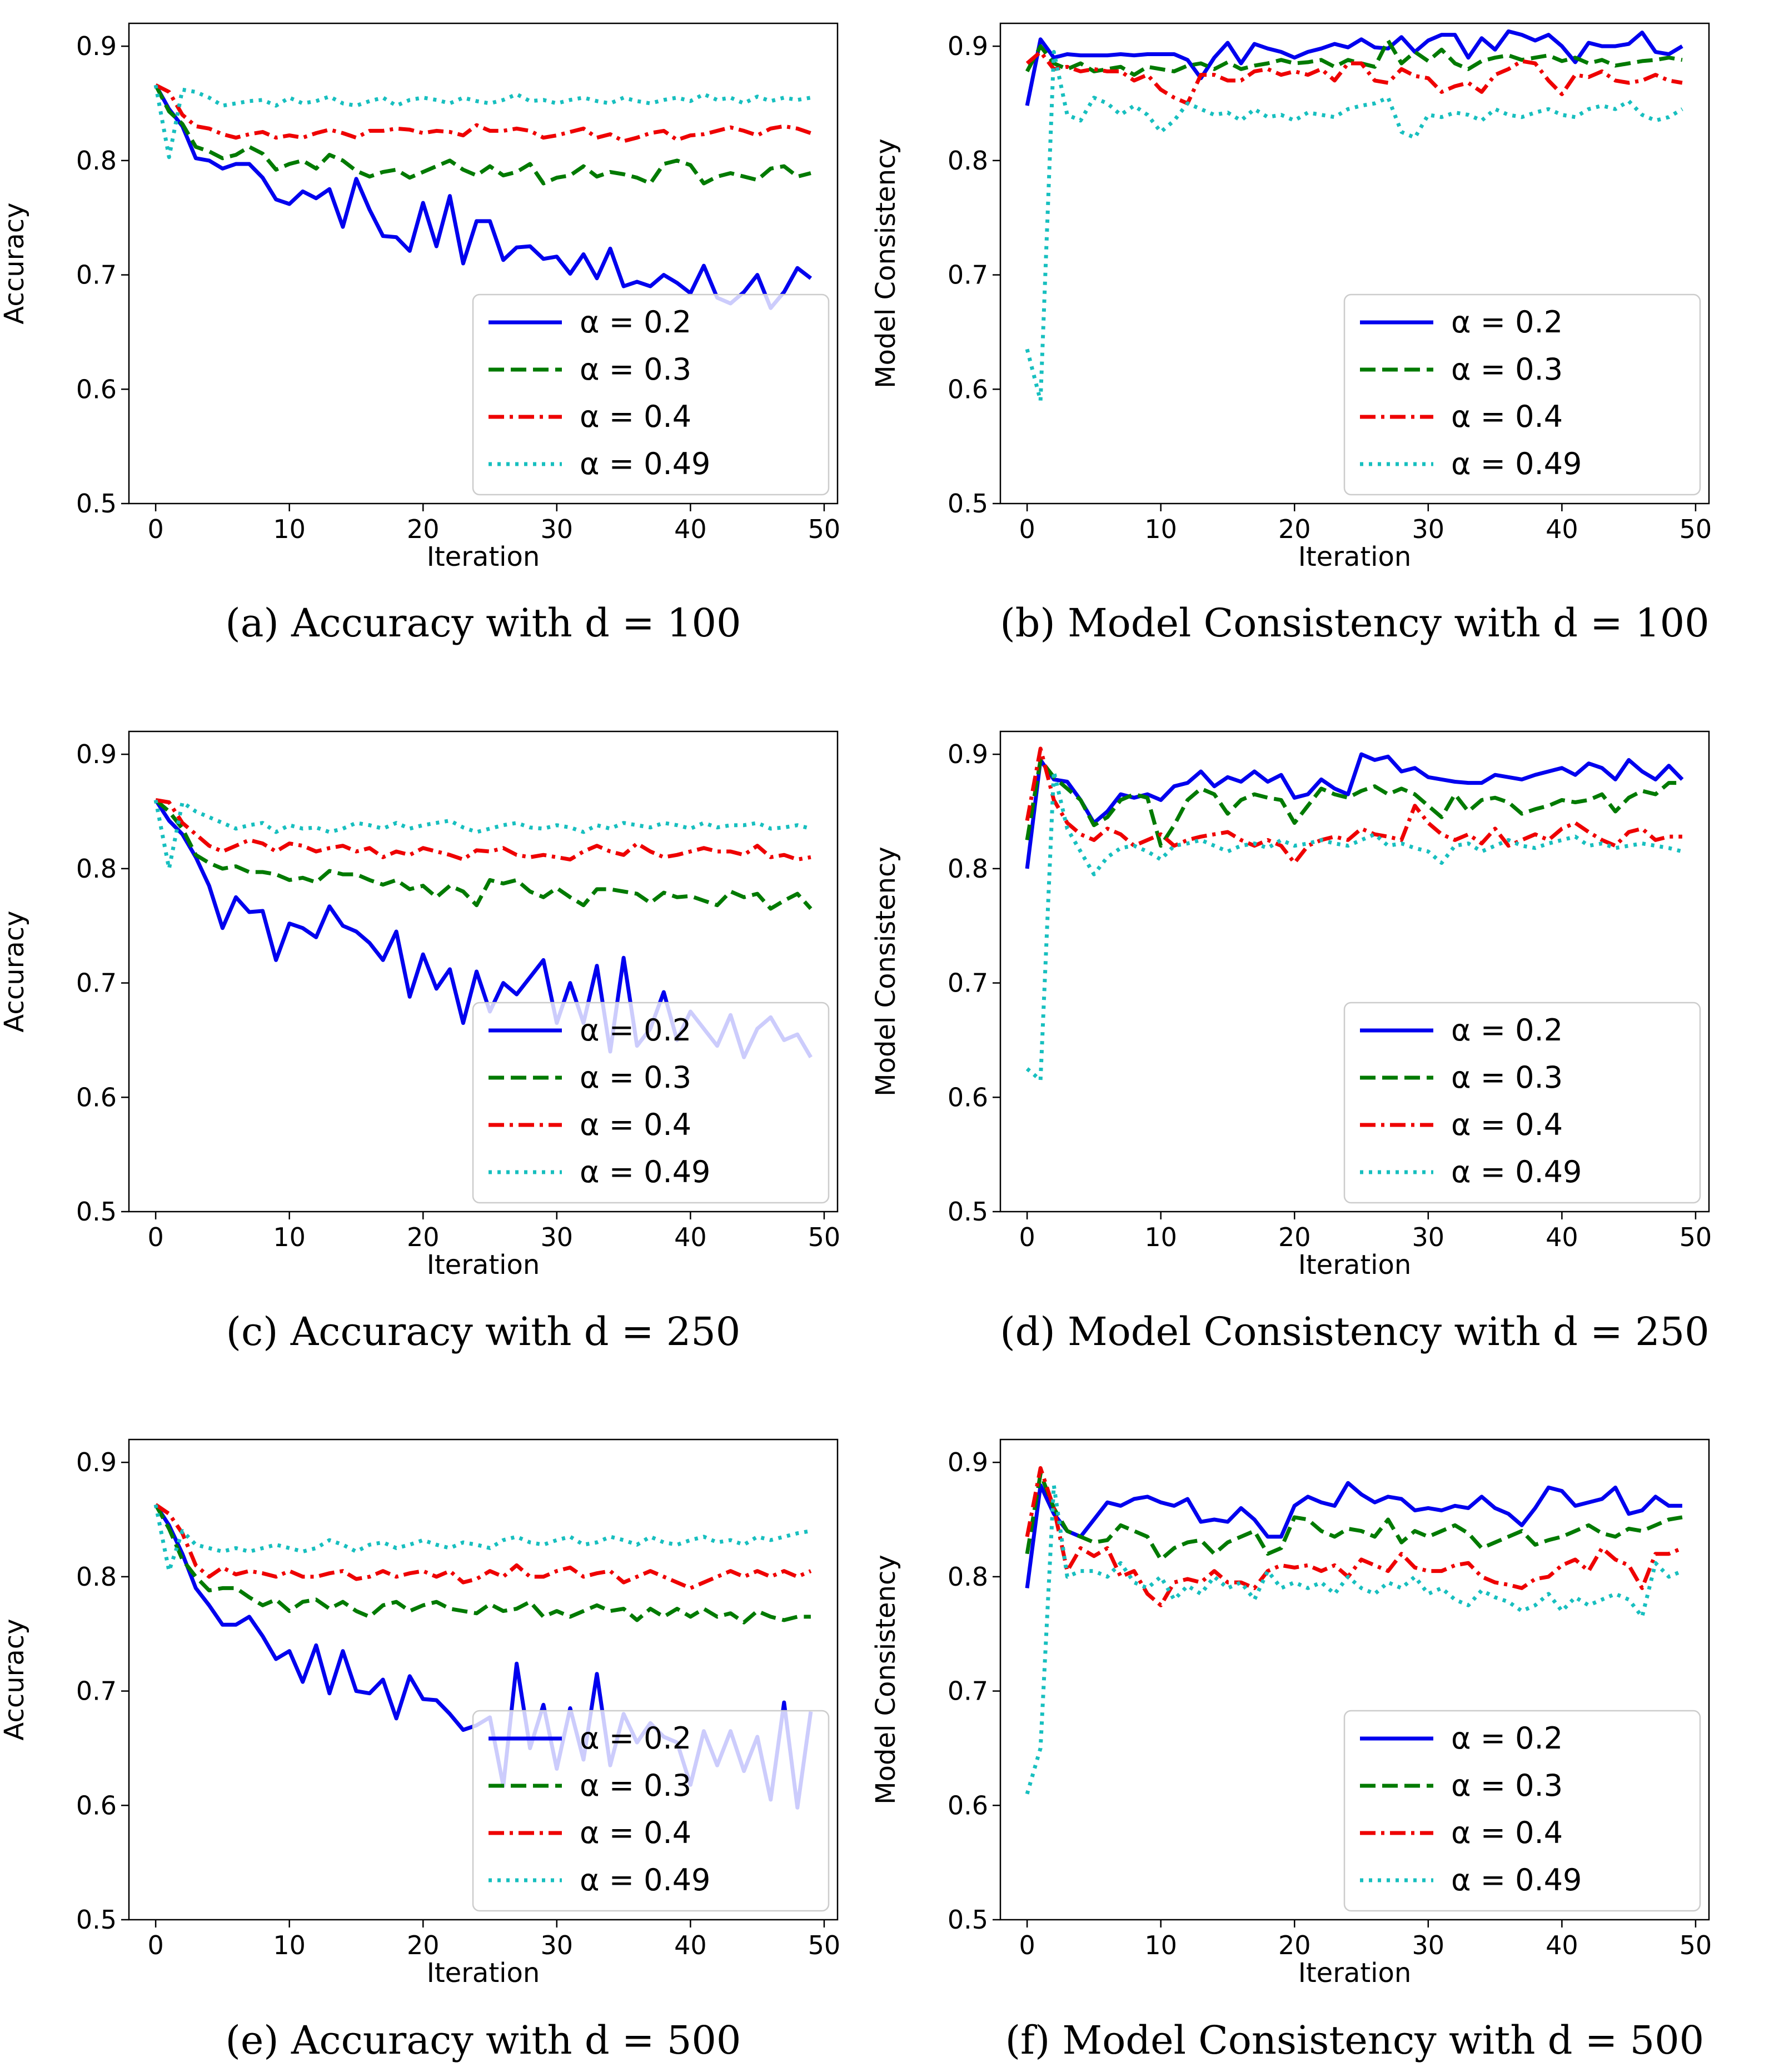  Describe the element at coordinates (1354, 2040) in the screenshot. I see `chart-caption: (f) Model Consistency with d = 500` at that location.